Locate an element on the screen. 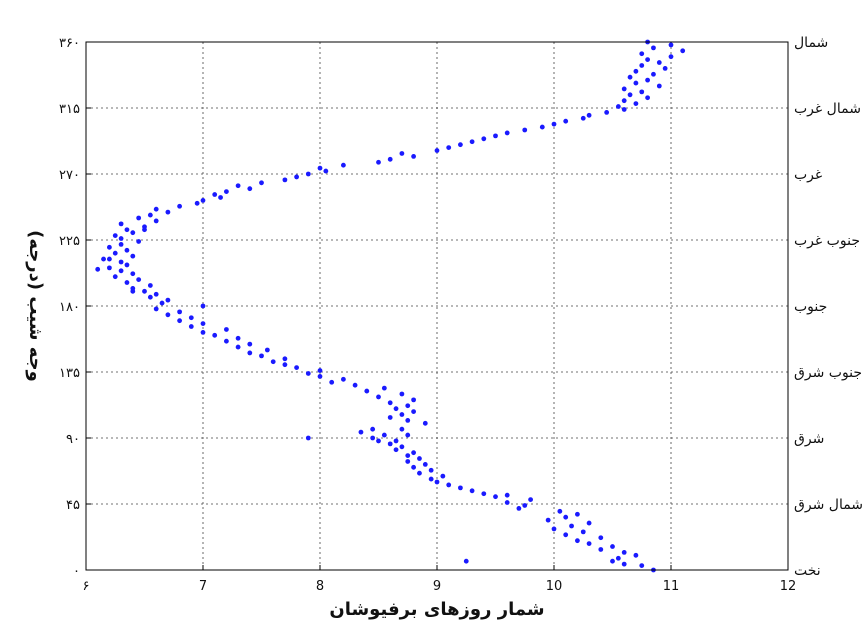 The height and width of the screenshot is (638, 864). direction-label: جنوب غرب is located at coordinates (827, 241).